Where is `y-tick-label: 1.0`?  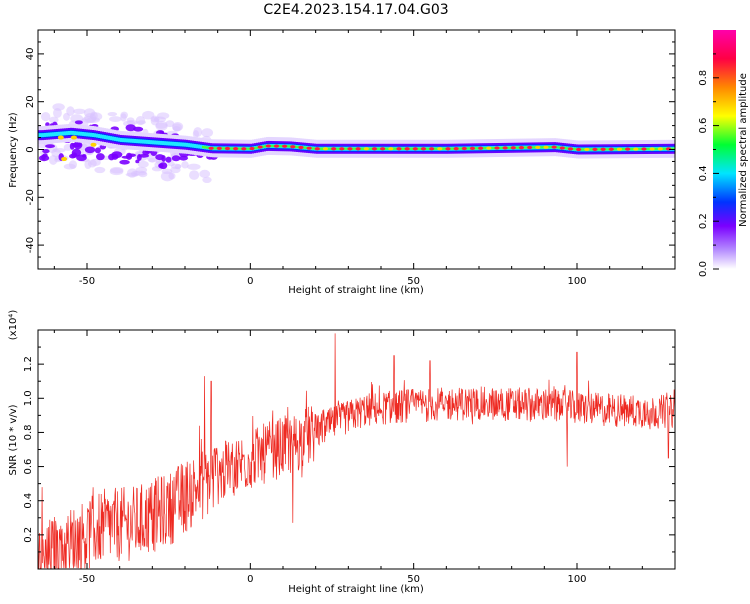 y-tick-label: 1.0 is located at coordinates (28, 398).